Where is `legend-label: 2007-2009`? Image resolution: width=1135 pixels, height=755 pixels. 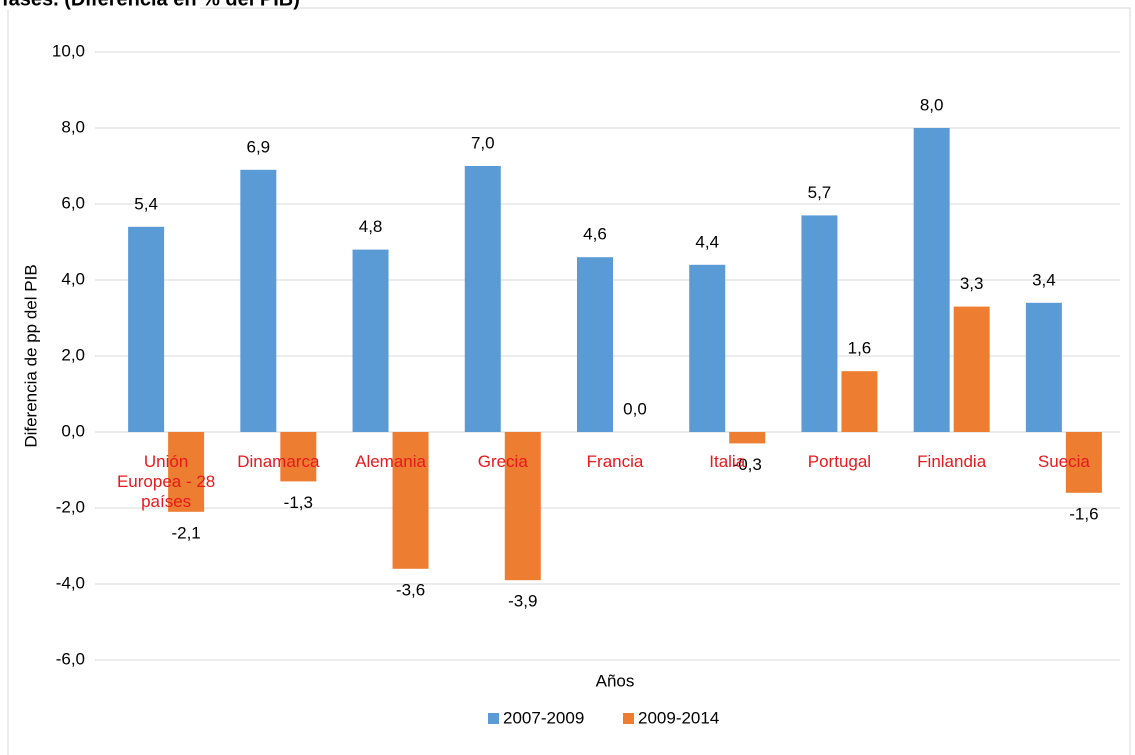 legend-label: 2007-2009 is located at coordinates (543, 717).